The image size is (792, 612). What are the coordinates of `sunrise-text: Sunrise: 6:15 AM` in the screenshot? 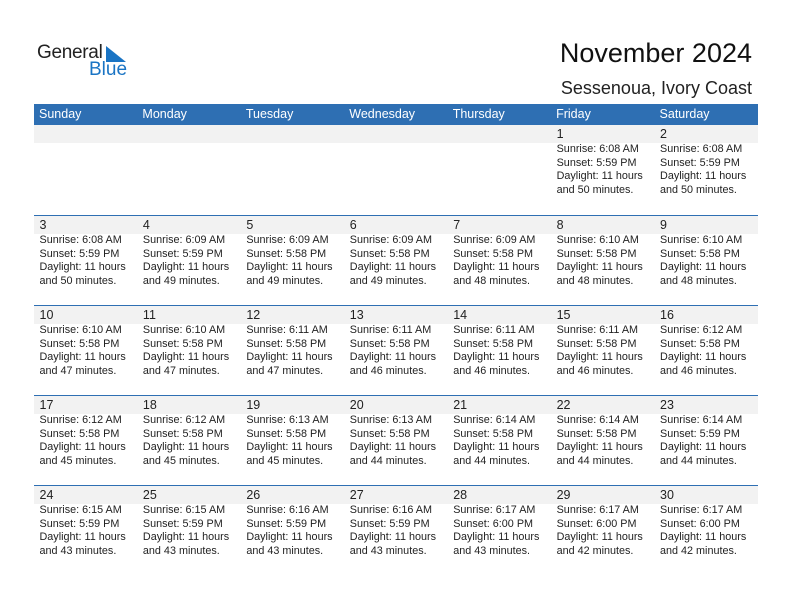 It's located at (80, 510).